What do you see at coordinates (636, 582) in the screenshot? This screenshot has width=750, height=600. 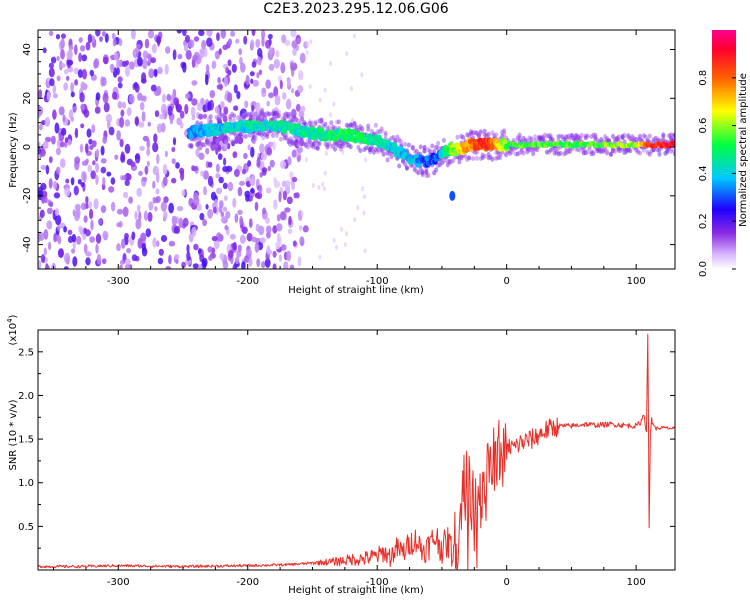 I see `x-tick-label: 100` at bounding box center [636, 582].